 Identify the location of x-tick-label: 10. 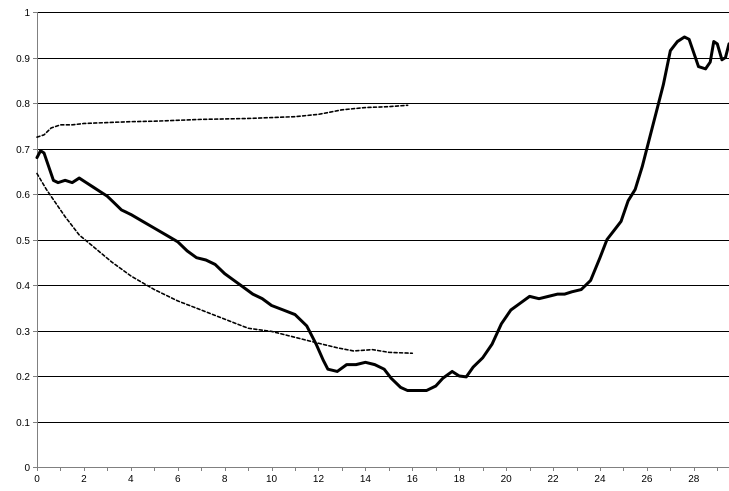
(272, 479).